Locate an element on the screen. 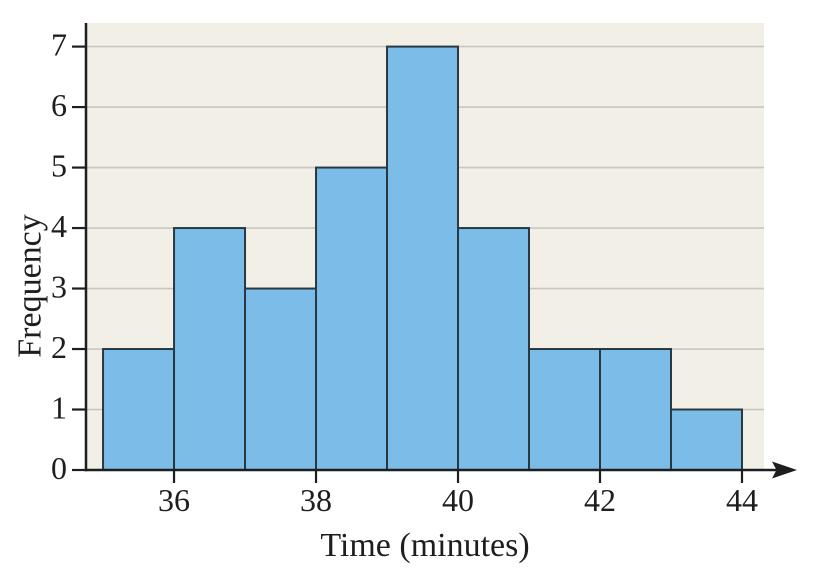  y-tick-label-3: 3 is located at coordinates (59, 287).